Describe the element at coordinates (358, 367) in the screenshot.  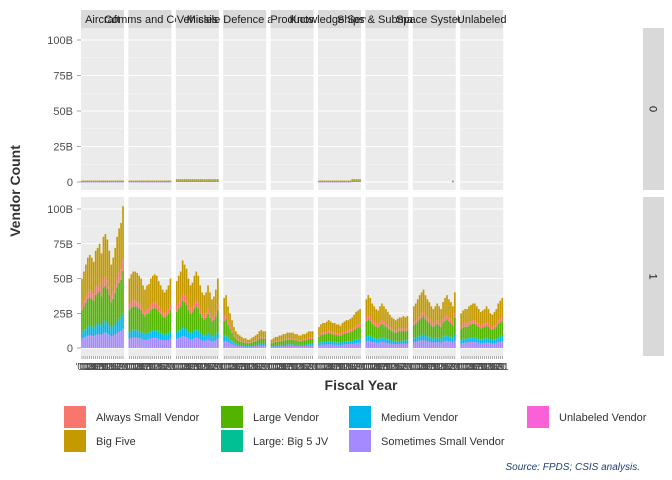
I see `x-tick-label: '20` at that location.